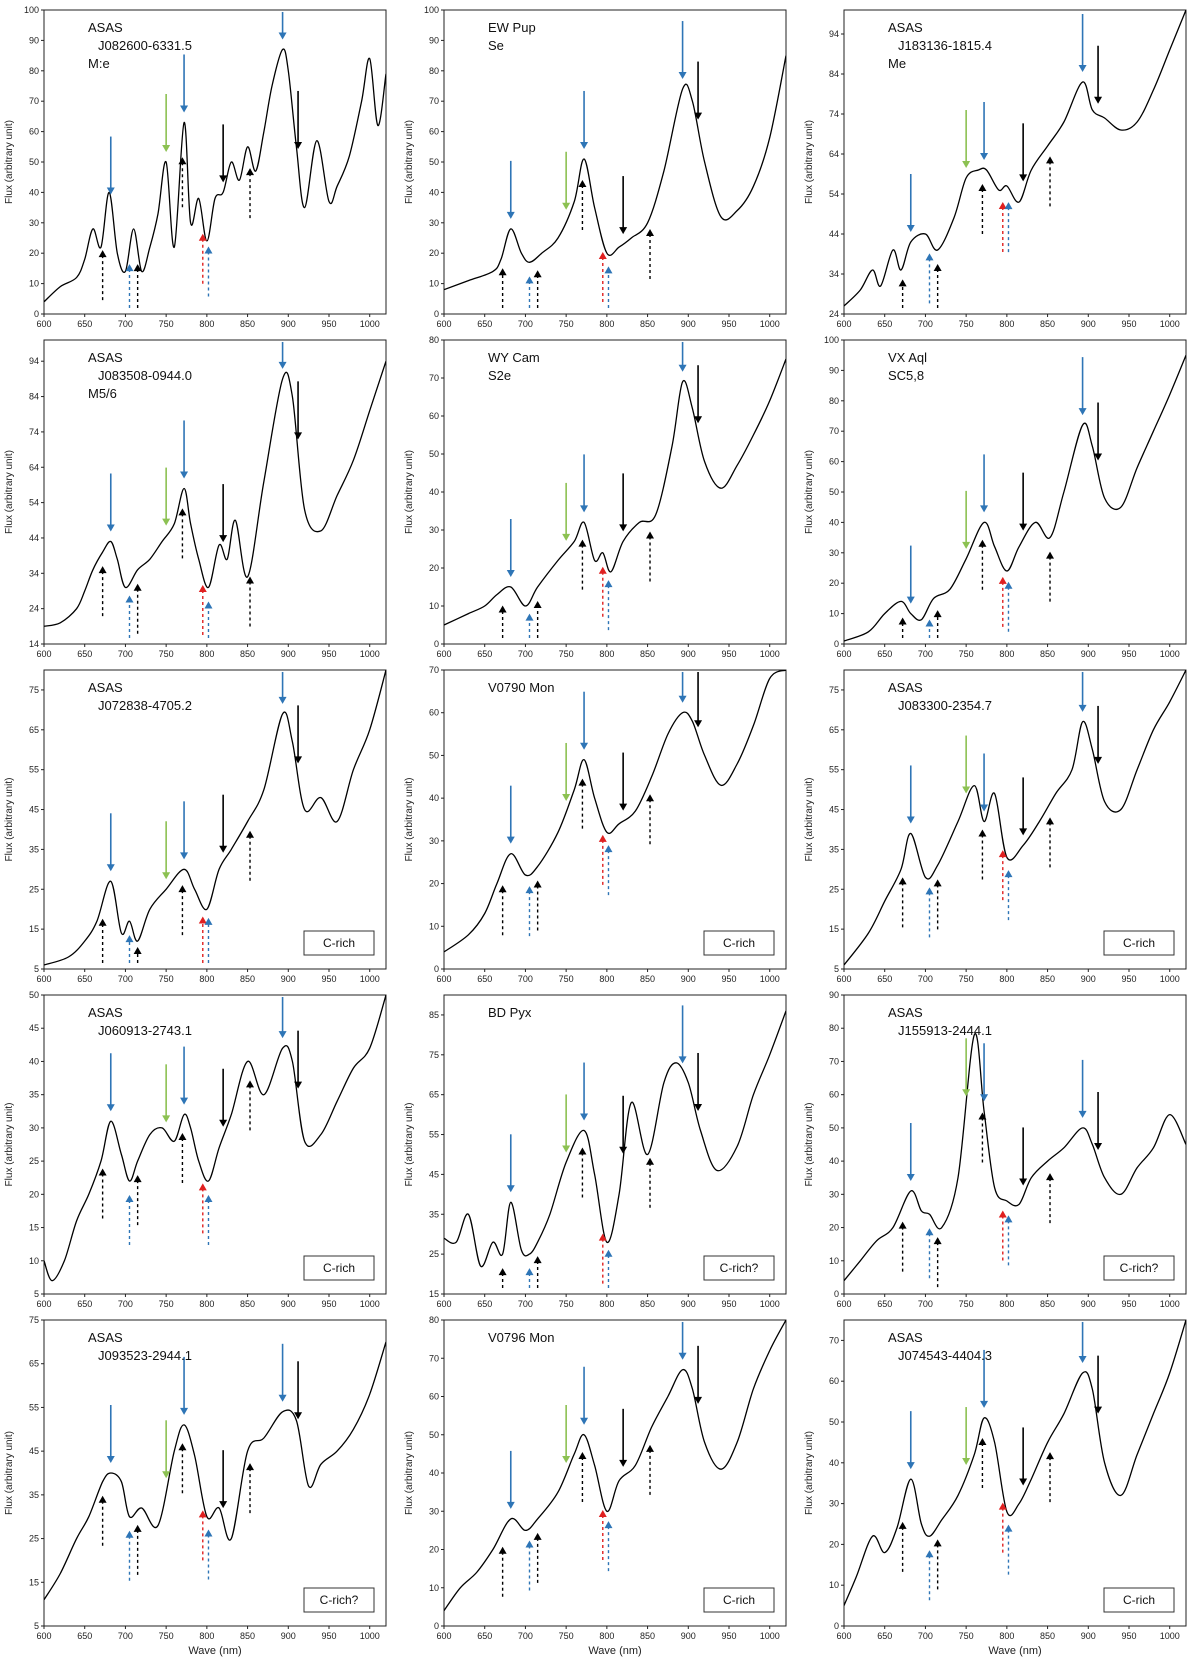  What do you see at coordinates (834, 730) in the screenshot?
I see `y-tick-label: 65` at bounding box center [834, 730].